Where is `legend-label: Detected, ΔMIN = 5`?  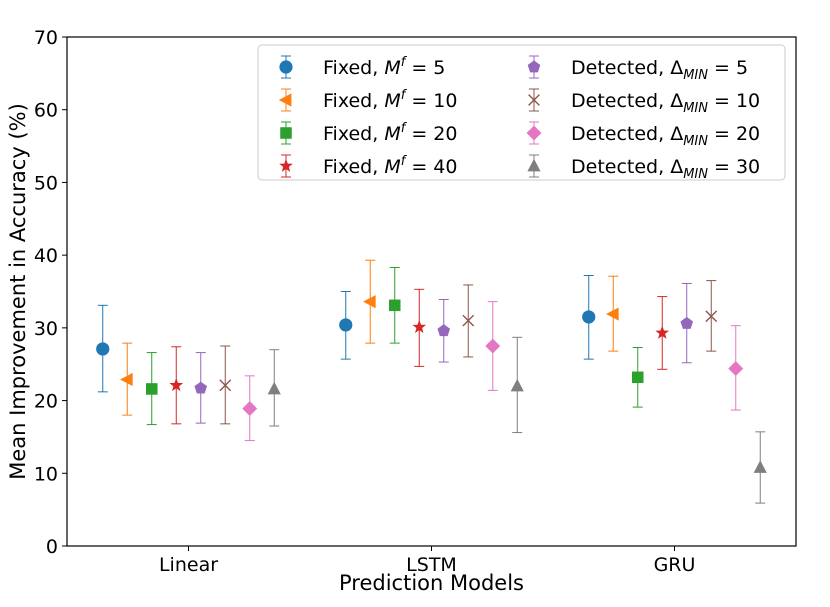 legend-label: Detected, ΔMIN = 5 is located at coordinates (659, 70).